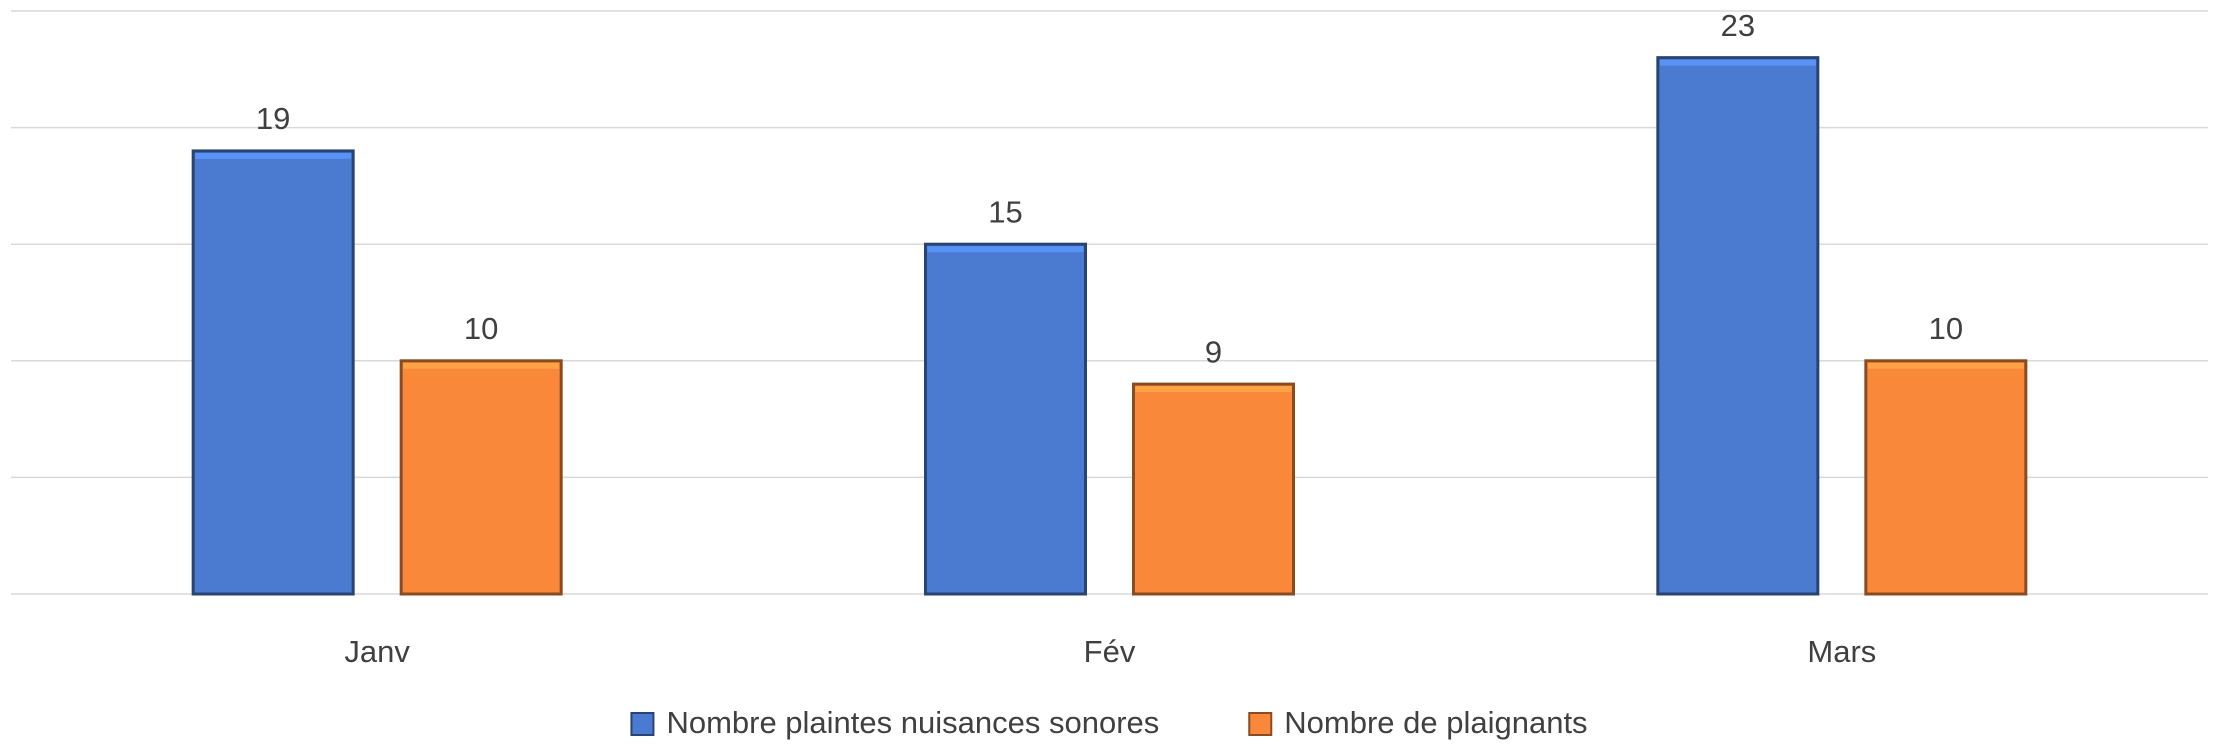  What do you see at coordinates (1110, 651) in the screenshot?
I see `x-tick-label: Fév` at bounding box center [1110, 651].